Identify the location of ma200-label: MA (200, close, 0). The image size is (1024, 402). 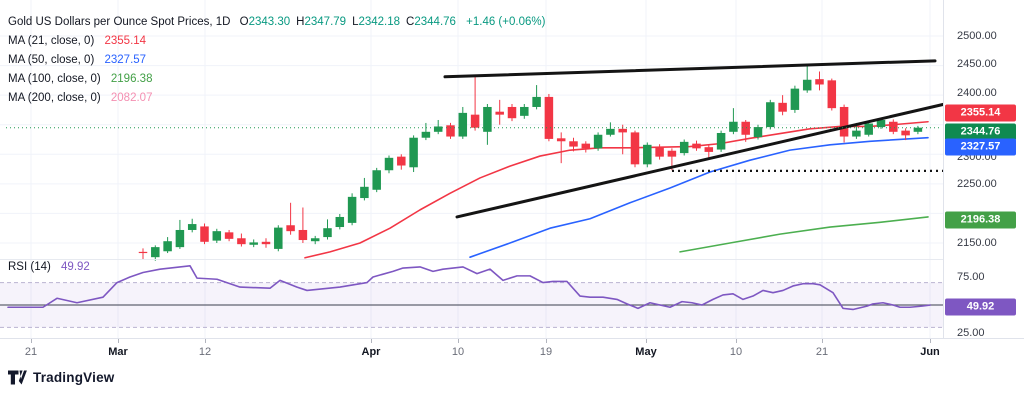
(54, 98).